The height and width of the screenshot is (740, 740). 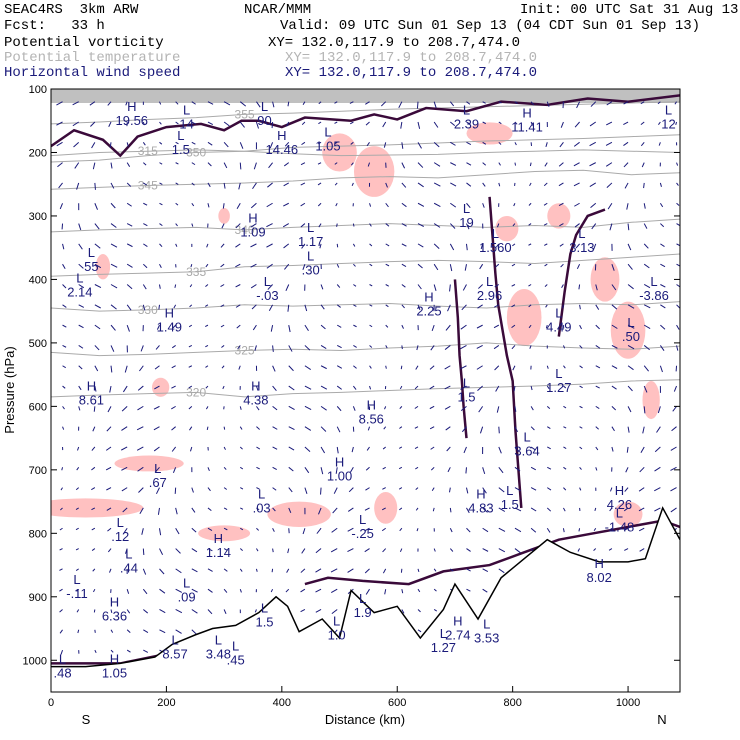 I want to click on extremum-value: 8.56, so click(x=371, y=419).